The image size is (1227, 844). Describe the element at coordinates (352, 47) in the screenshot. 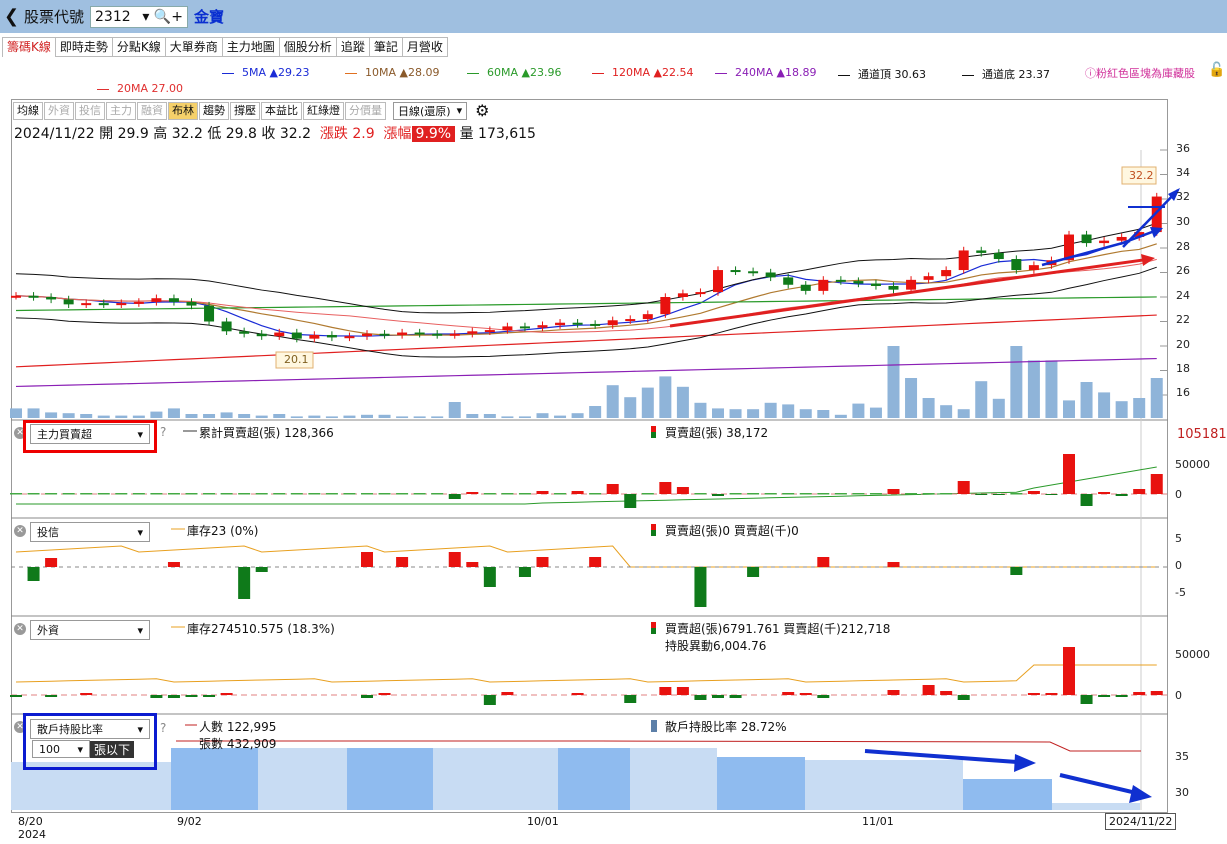

I see `tab-track: 追蹤` at that location.